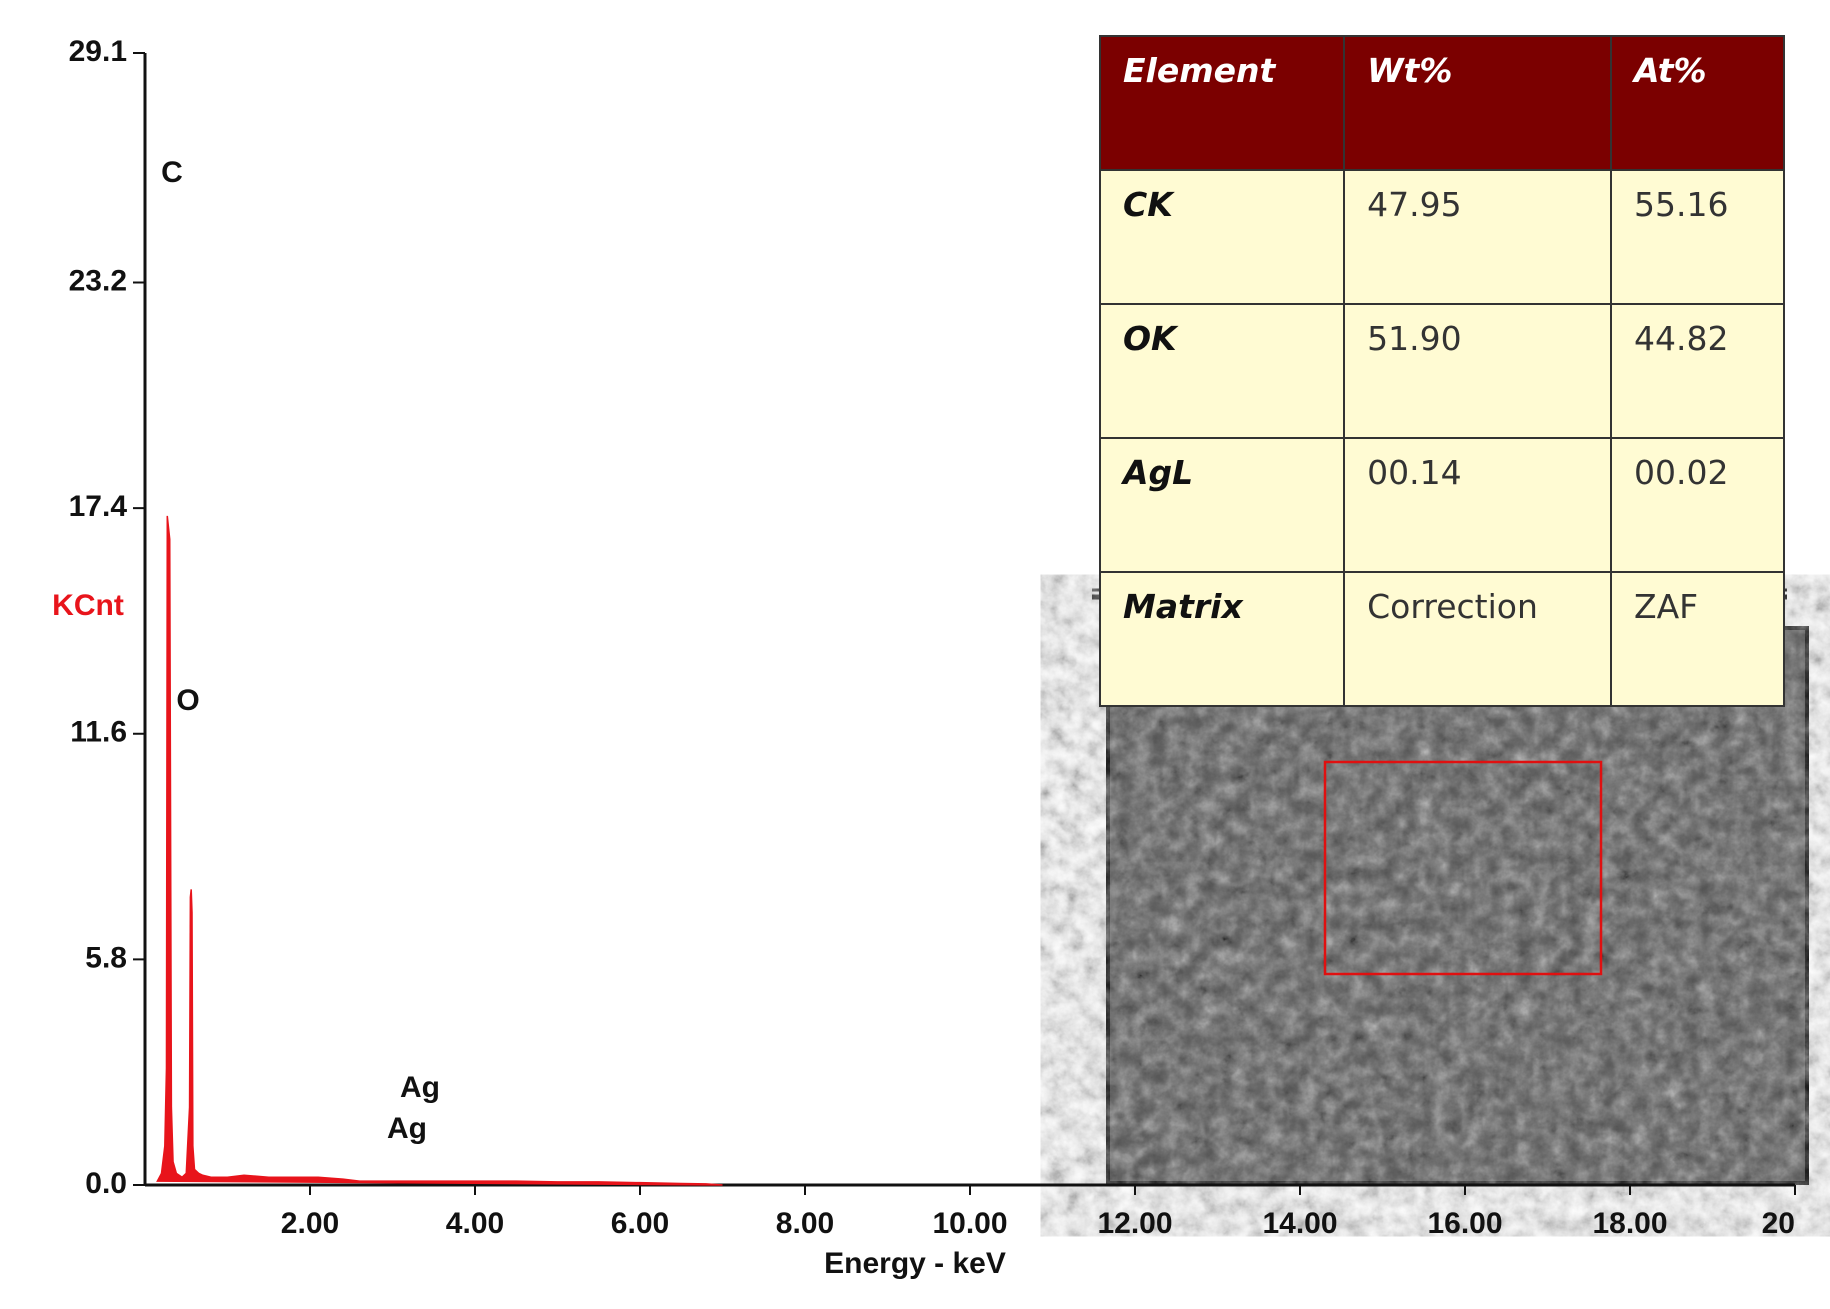  I want to click on header-cell: Element, so click(1222, 103).